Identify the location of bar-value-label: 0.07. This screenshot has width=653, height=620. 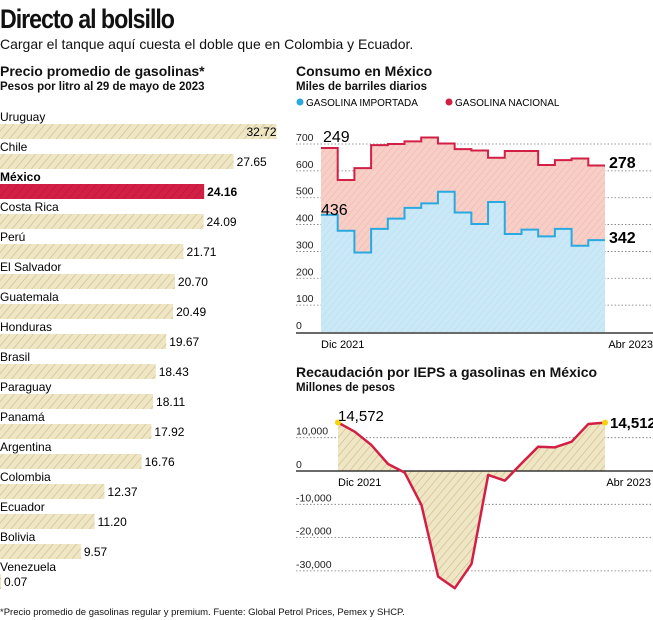
(16, 582).